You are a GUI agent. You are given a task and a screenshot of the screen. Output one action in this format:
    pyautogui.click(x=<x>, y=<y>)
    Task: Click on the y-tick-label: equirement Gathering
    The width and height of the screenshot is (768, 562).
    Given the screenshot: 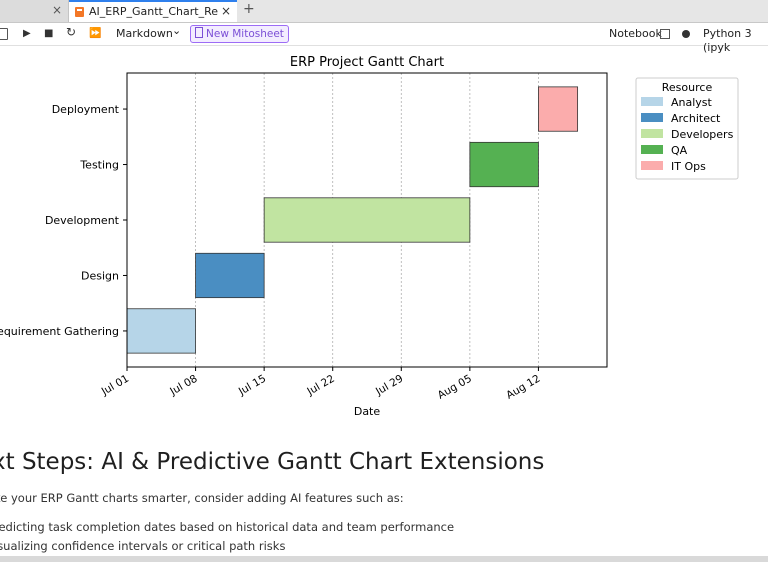 What is the action you would take?
    pyautogui.click(x=59, y=331)
    